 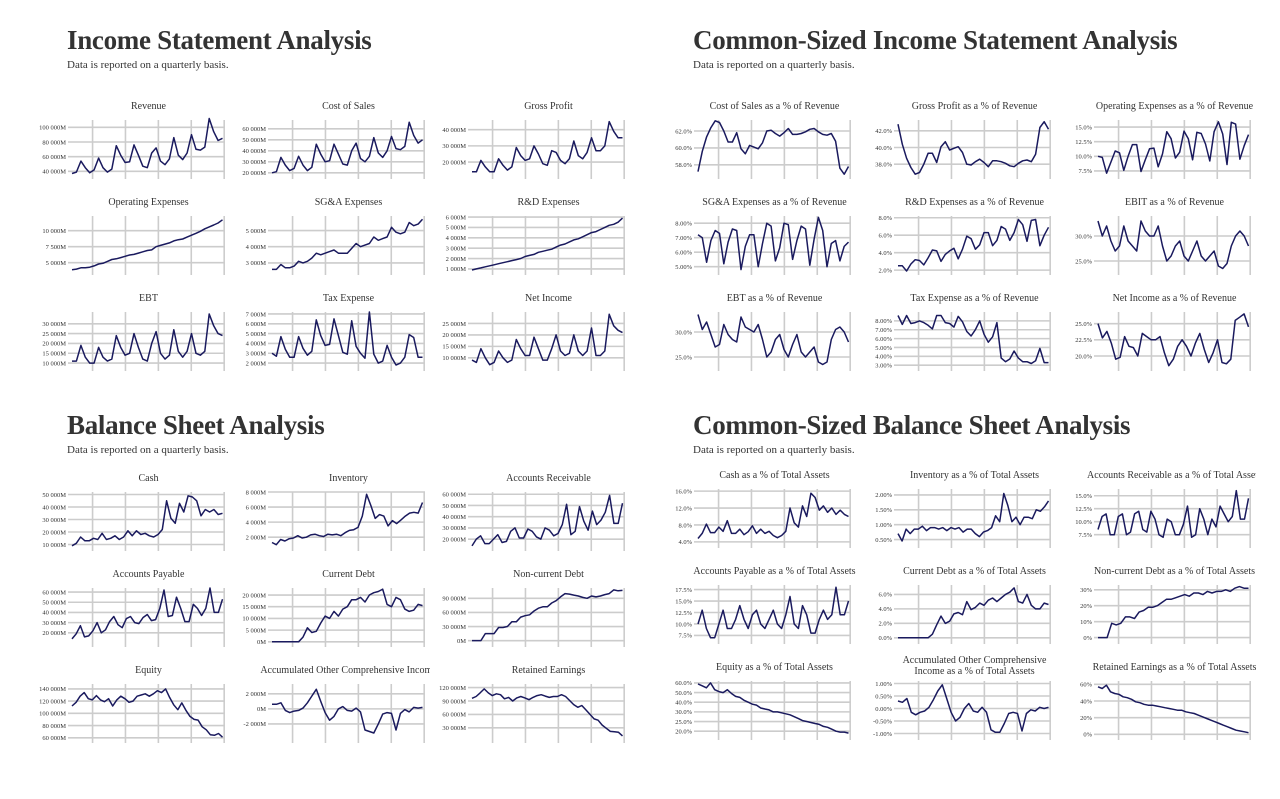 I want to click on chart-inventory: Inventory 2 000M 4 000M 6 000M 8 000M, so click(x=335, y=512).